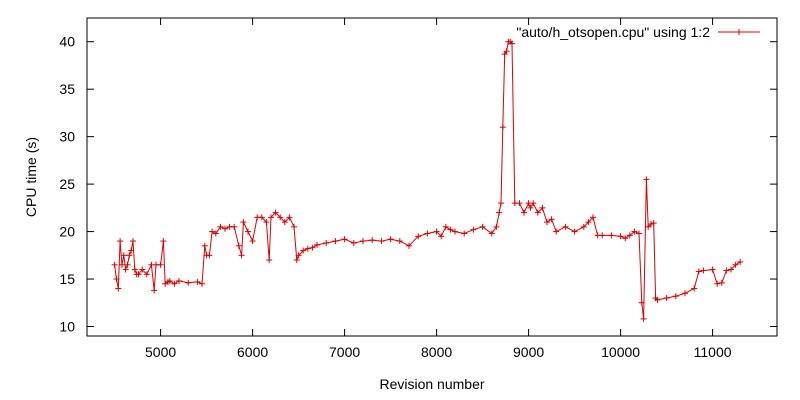  What do you see at coordinates (528, 352) in the screenshot?
I see `x-tick-label: 9000` at bounding box center [528, 352].